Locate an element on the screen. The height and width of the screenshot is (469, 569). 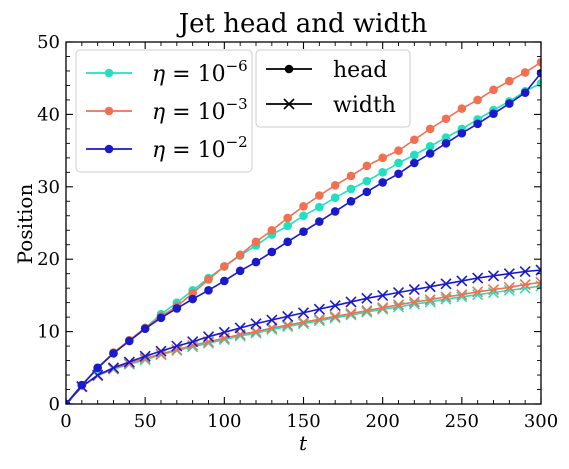
legend-style: head width is located at coordinates (333, 88).